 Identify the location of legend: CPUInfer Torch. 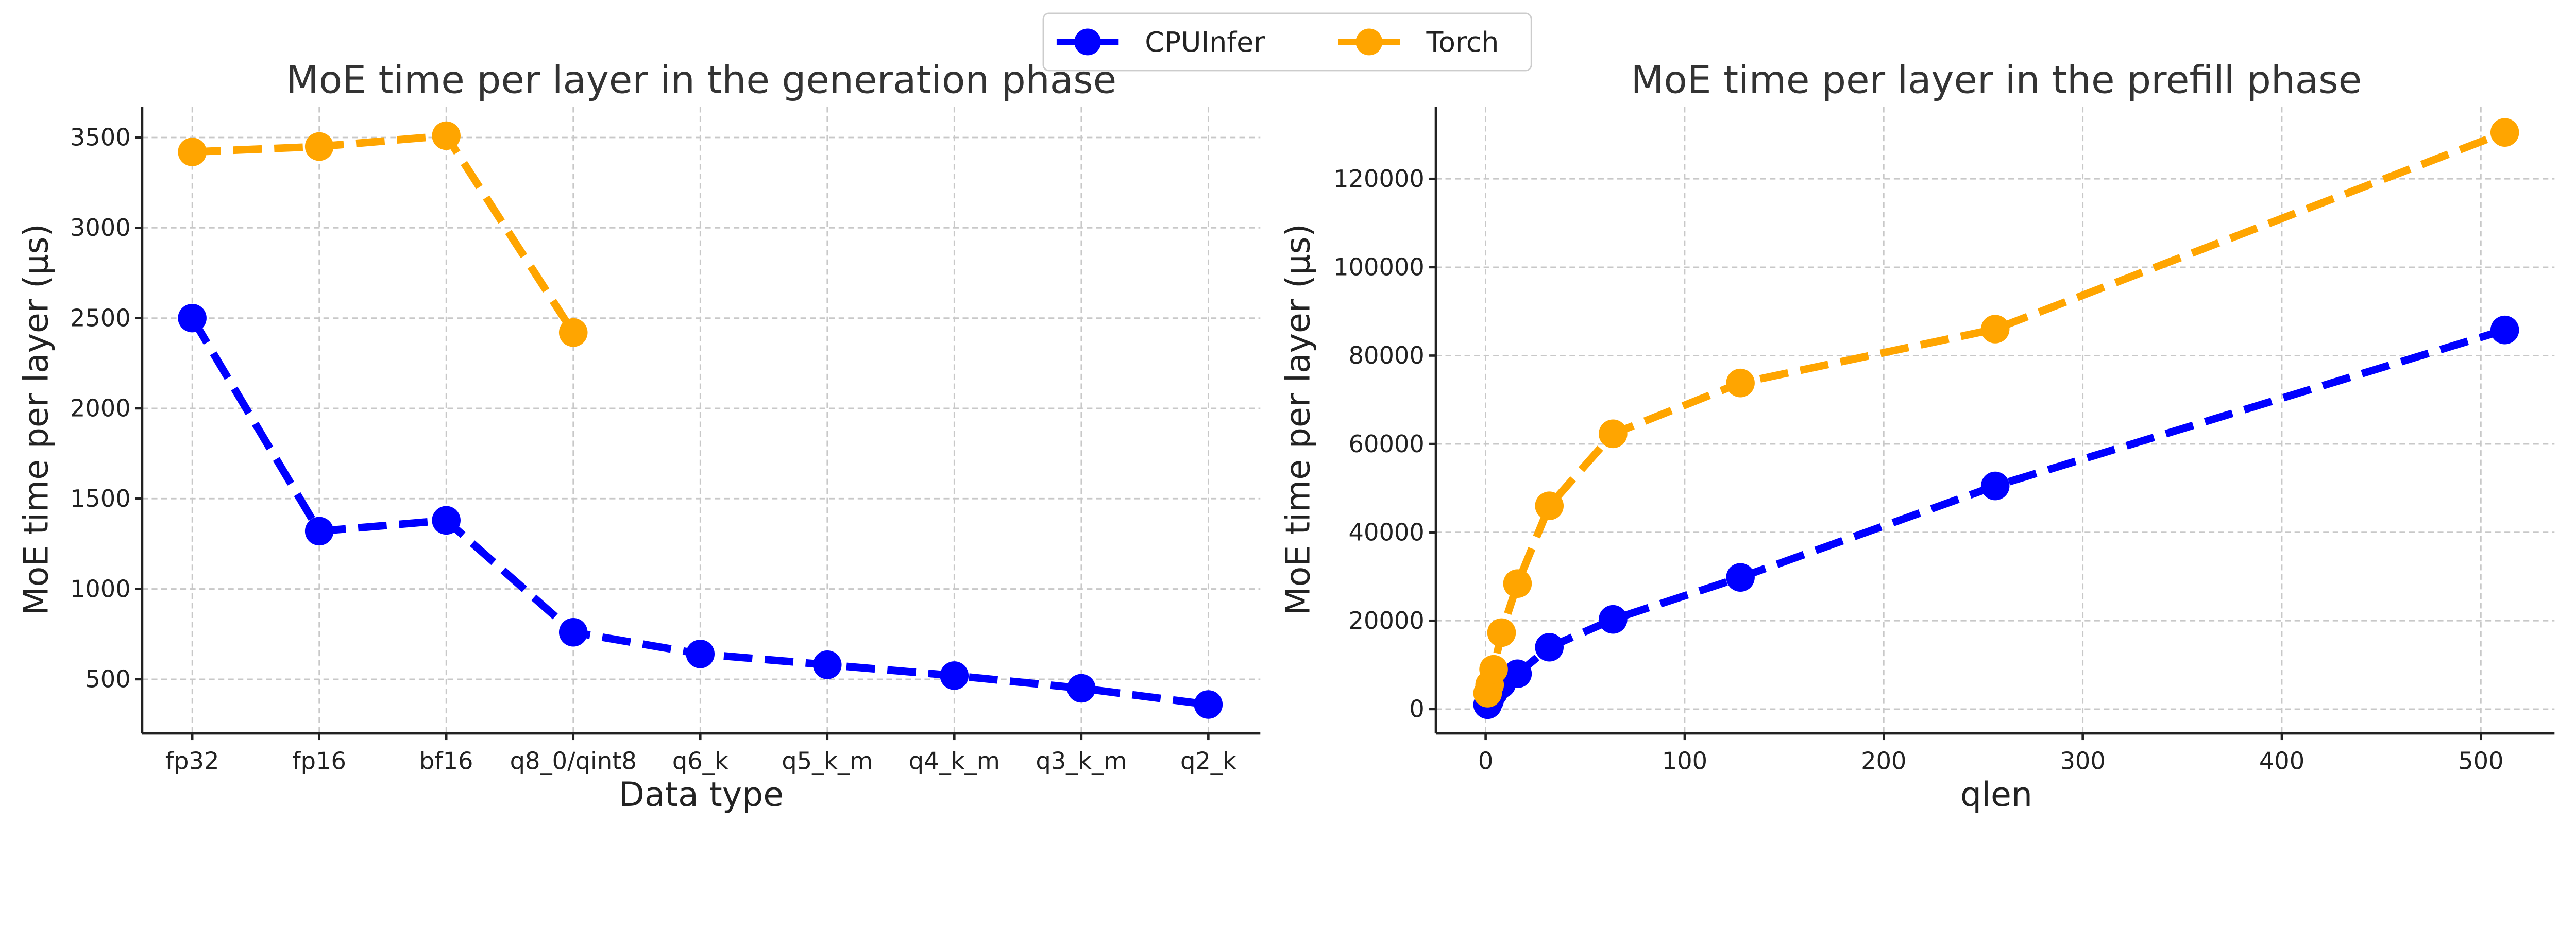
(1287, 42).